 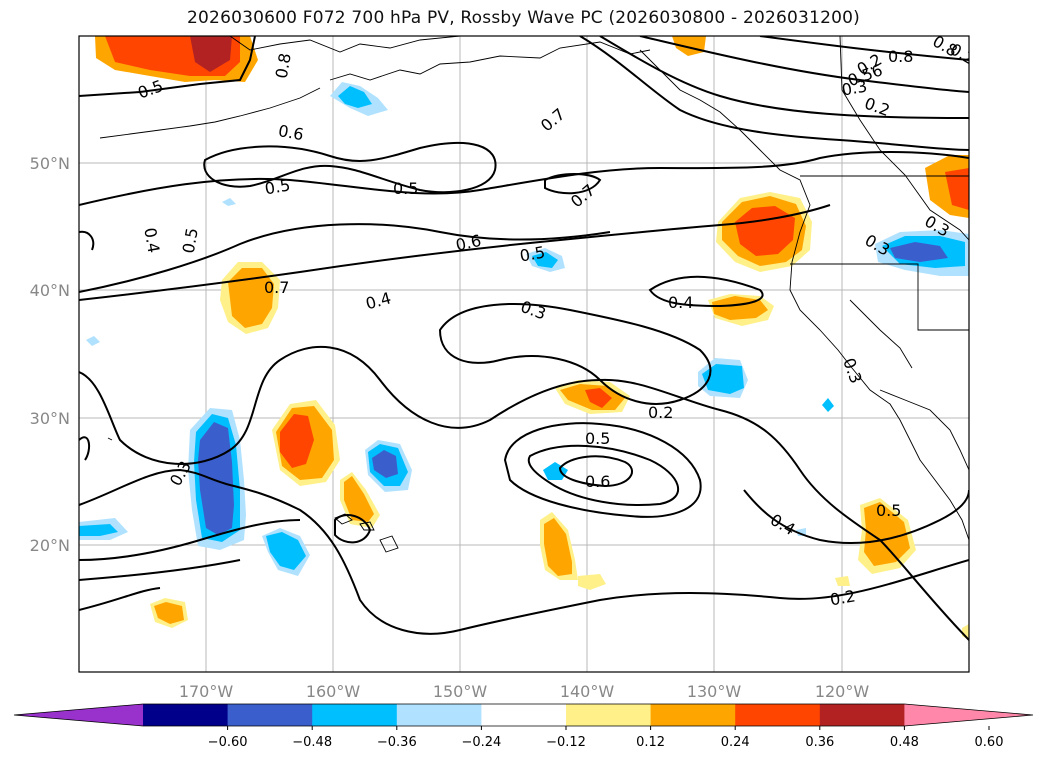 I want to click on colorbar-extend-max, so click(x=968, y=715).